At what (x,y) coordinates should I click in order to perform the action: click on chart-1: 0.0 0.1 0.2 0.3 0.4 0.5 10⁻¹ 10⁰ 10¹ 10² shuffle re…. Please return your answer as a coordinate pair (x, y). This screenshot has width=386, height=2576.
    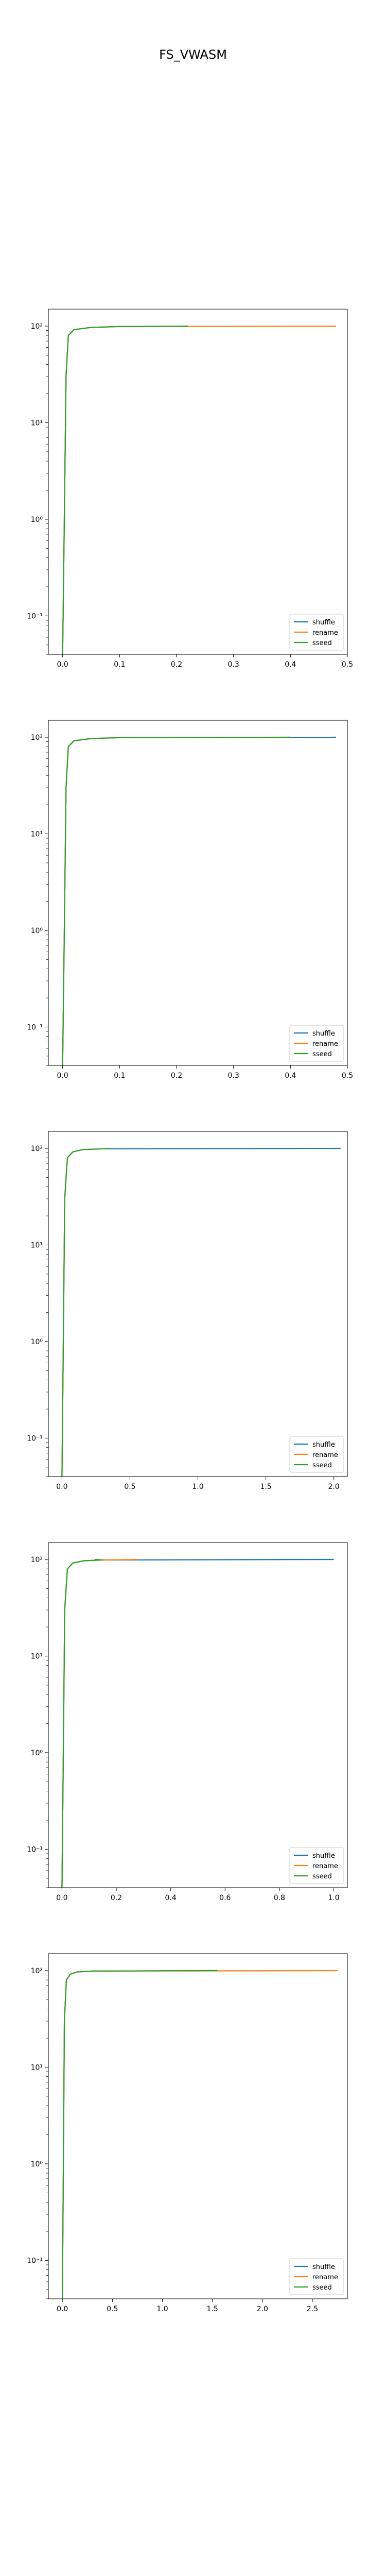
    Looking at the image, I should click on (190, 489).